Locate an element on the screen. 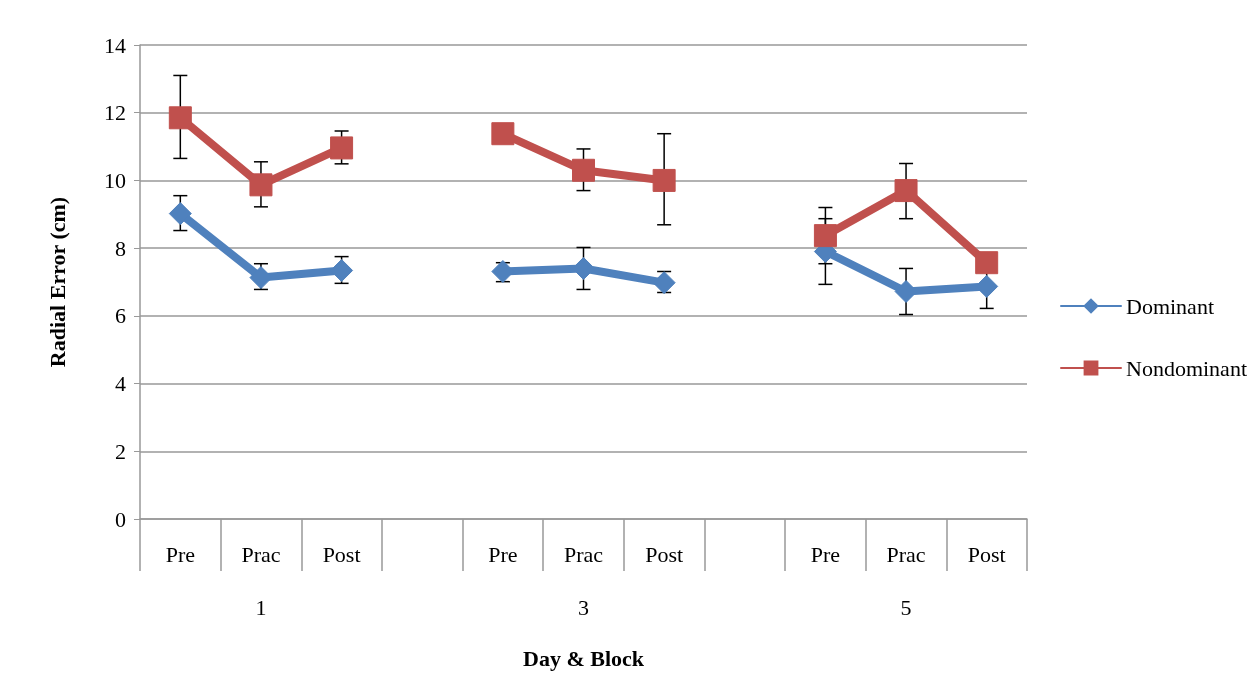  y-axis-title: Radial Error (cm) is located at coordinates (57, 282).